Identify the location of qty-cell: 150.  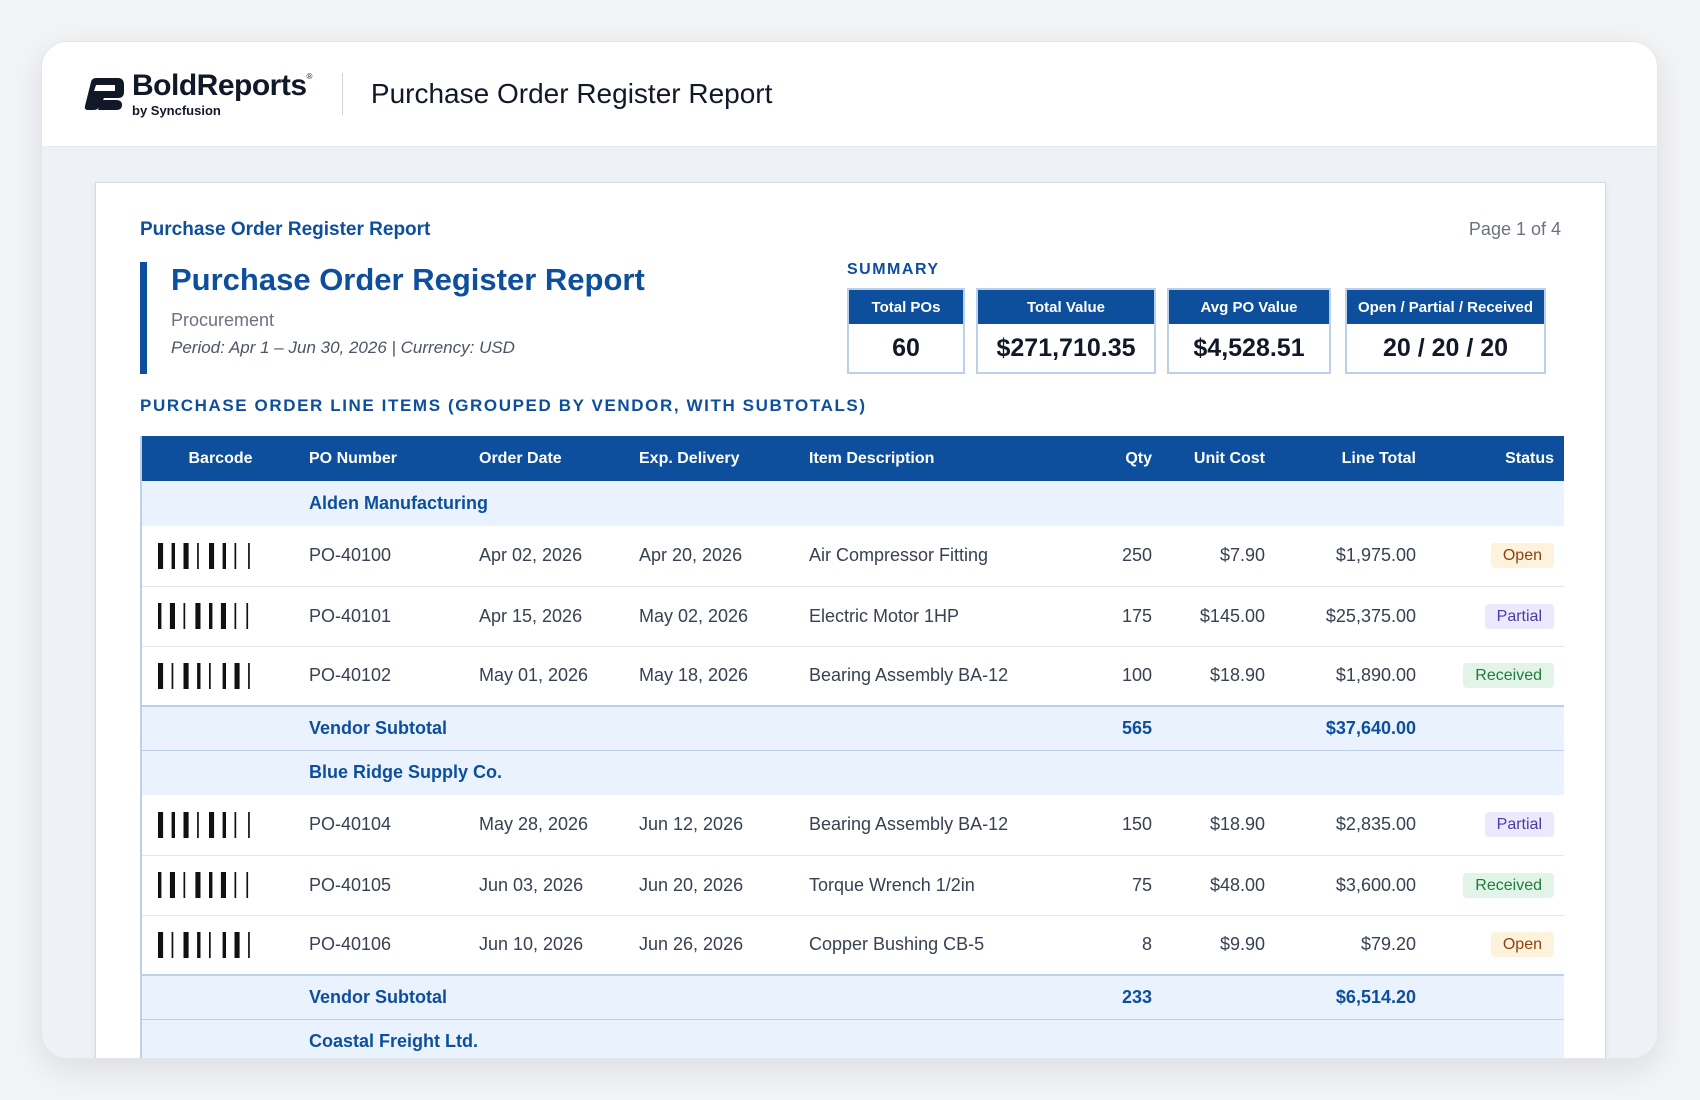
(1136, 824).